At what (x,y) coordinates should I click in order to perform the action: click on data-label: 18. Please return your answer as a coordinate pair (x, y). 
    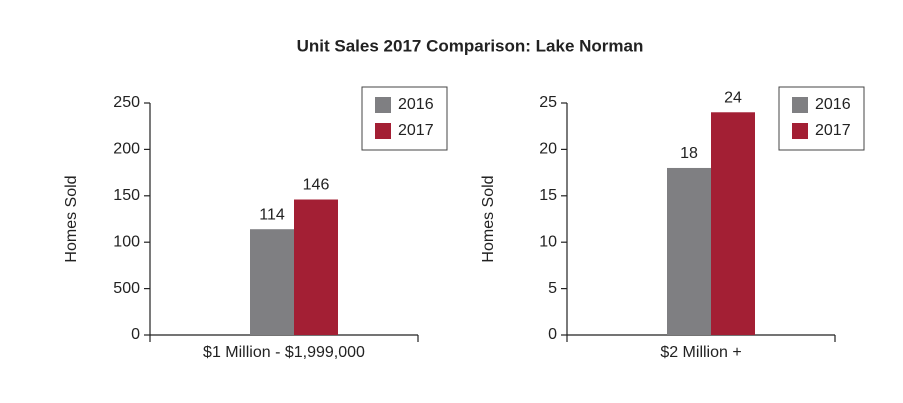
    Looking at the image, I should click on (689, 153).